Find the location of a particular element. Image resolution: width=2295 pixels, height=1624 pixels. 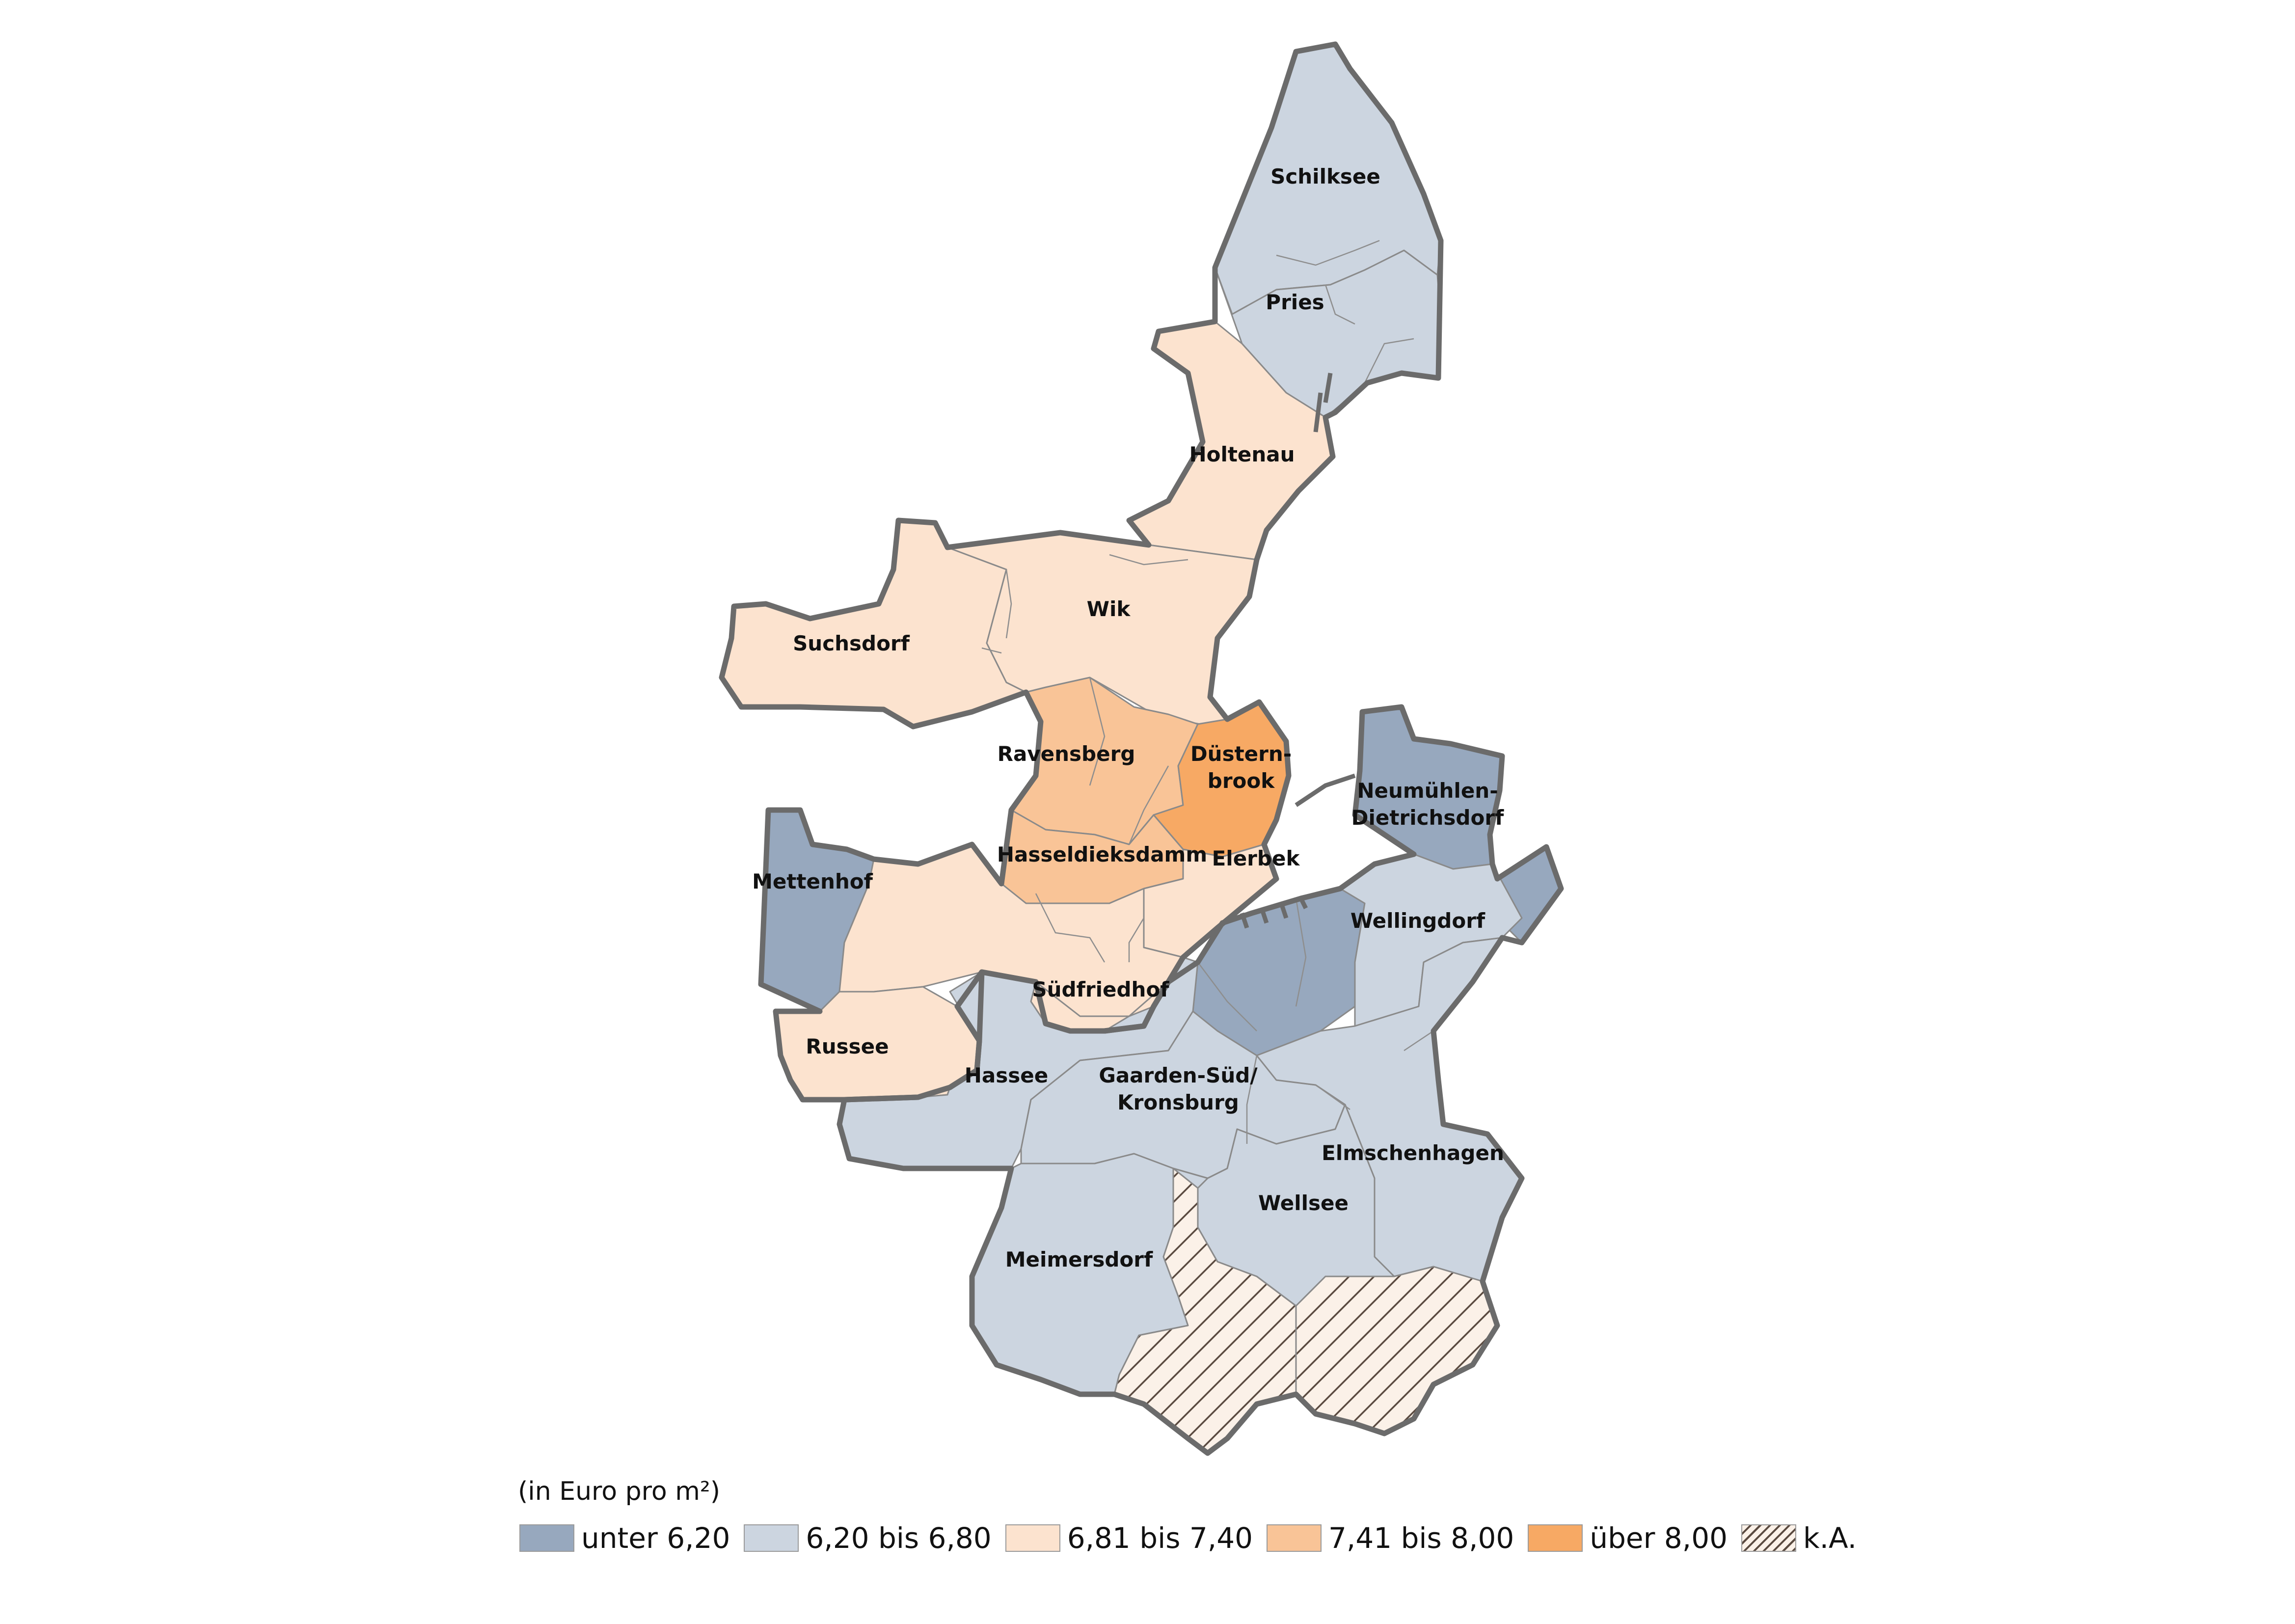

label-gaarden-1: Gaarden-Süd/ is located at coordinates (1178, 1075).